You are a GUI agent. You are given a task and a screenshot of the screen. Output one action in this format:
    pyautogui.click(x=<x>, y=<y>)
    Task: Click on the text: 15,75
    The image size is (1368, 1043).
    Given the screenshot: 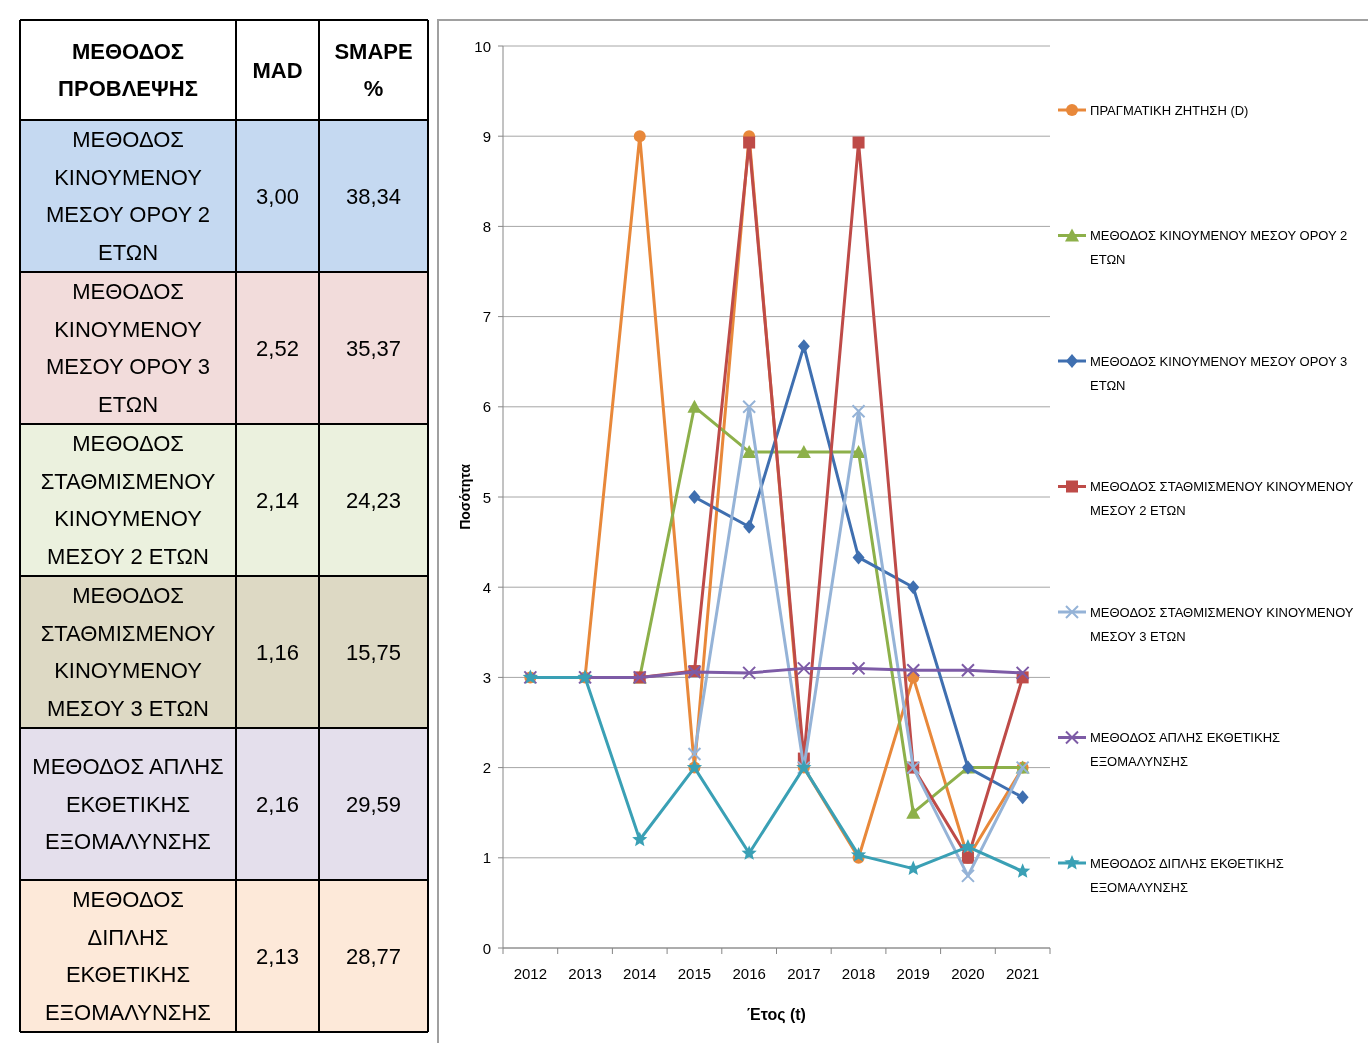 What is the action you would take?
    pyautogui.click(x=373, y=652)
    